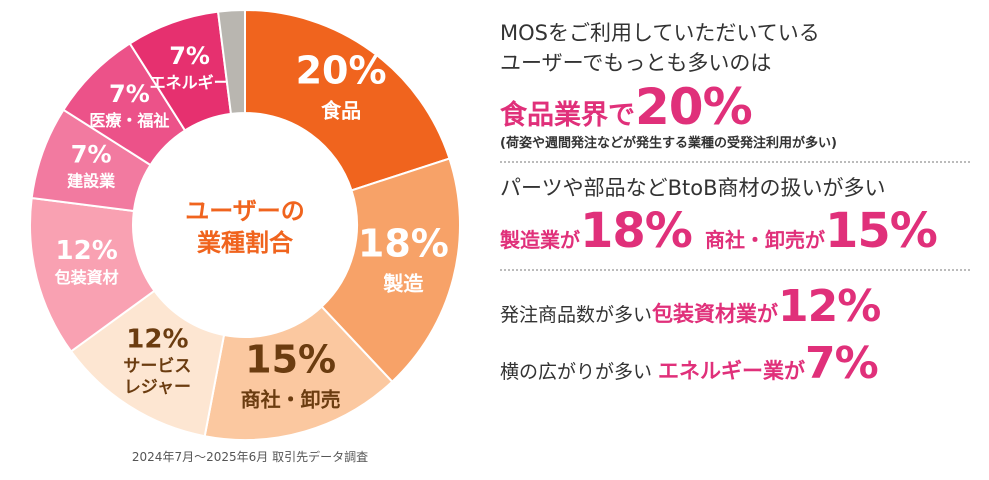 The image size is (989, 480). I want to click on highlight-energy-value: 7%, so click(842, 363).